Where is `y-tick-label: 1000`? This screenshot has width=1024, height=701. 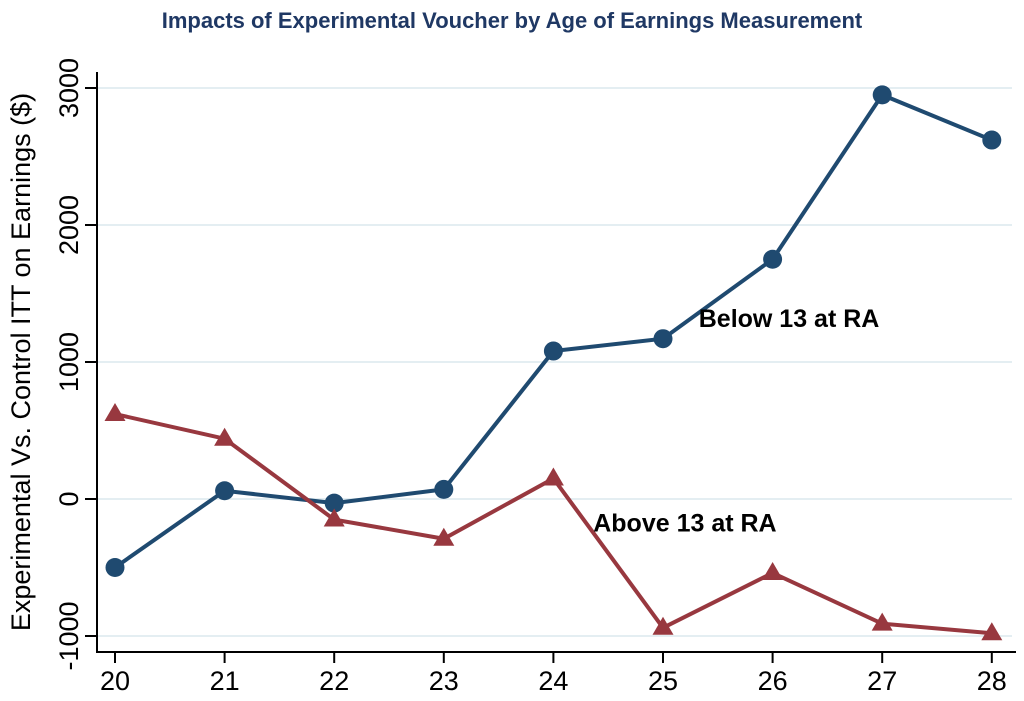
y-tick-label: 1000 is located at coordinates (69, 362).